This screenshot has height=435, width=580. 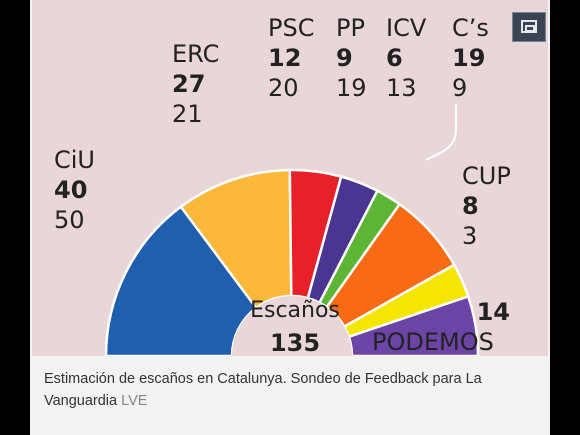 I want to click on label-cup: CUP 8 3, so click(x=486, y=206).